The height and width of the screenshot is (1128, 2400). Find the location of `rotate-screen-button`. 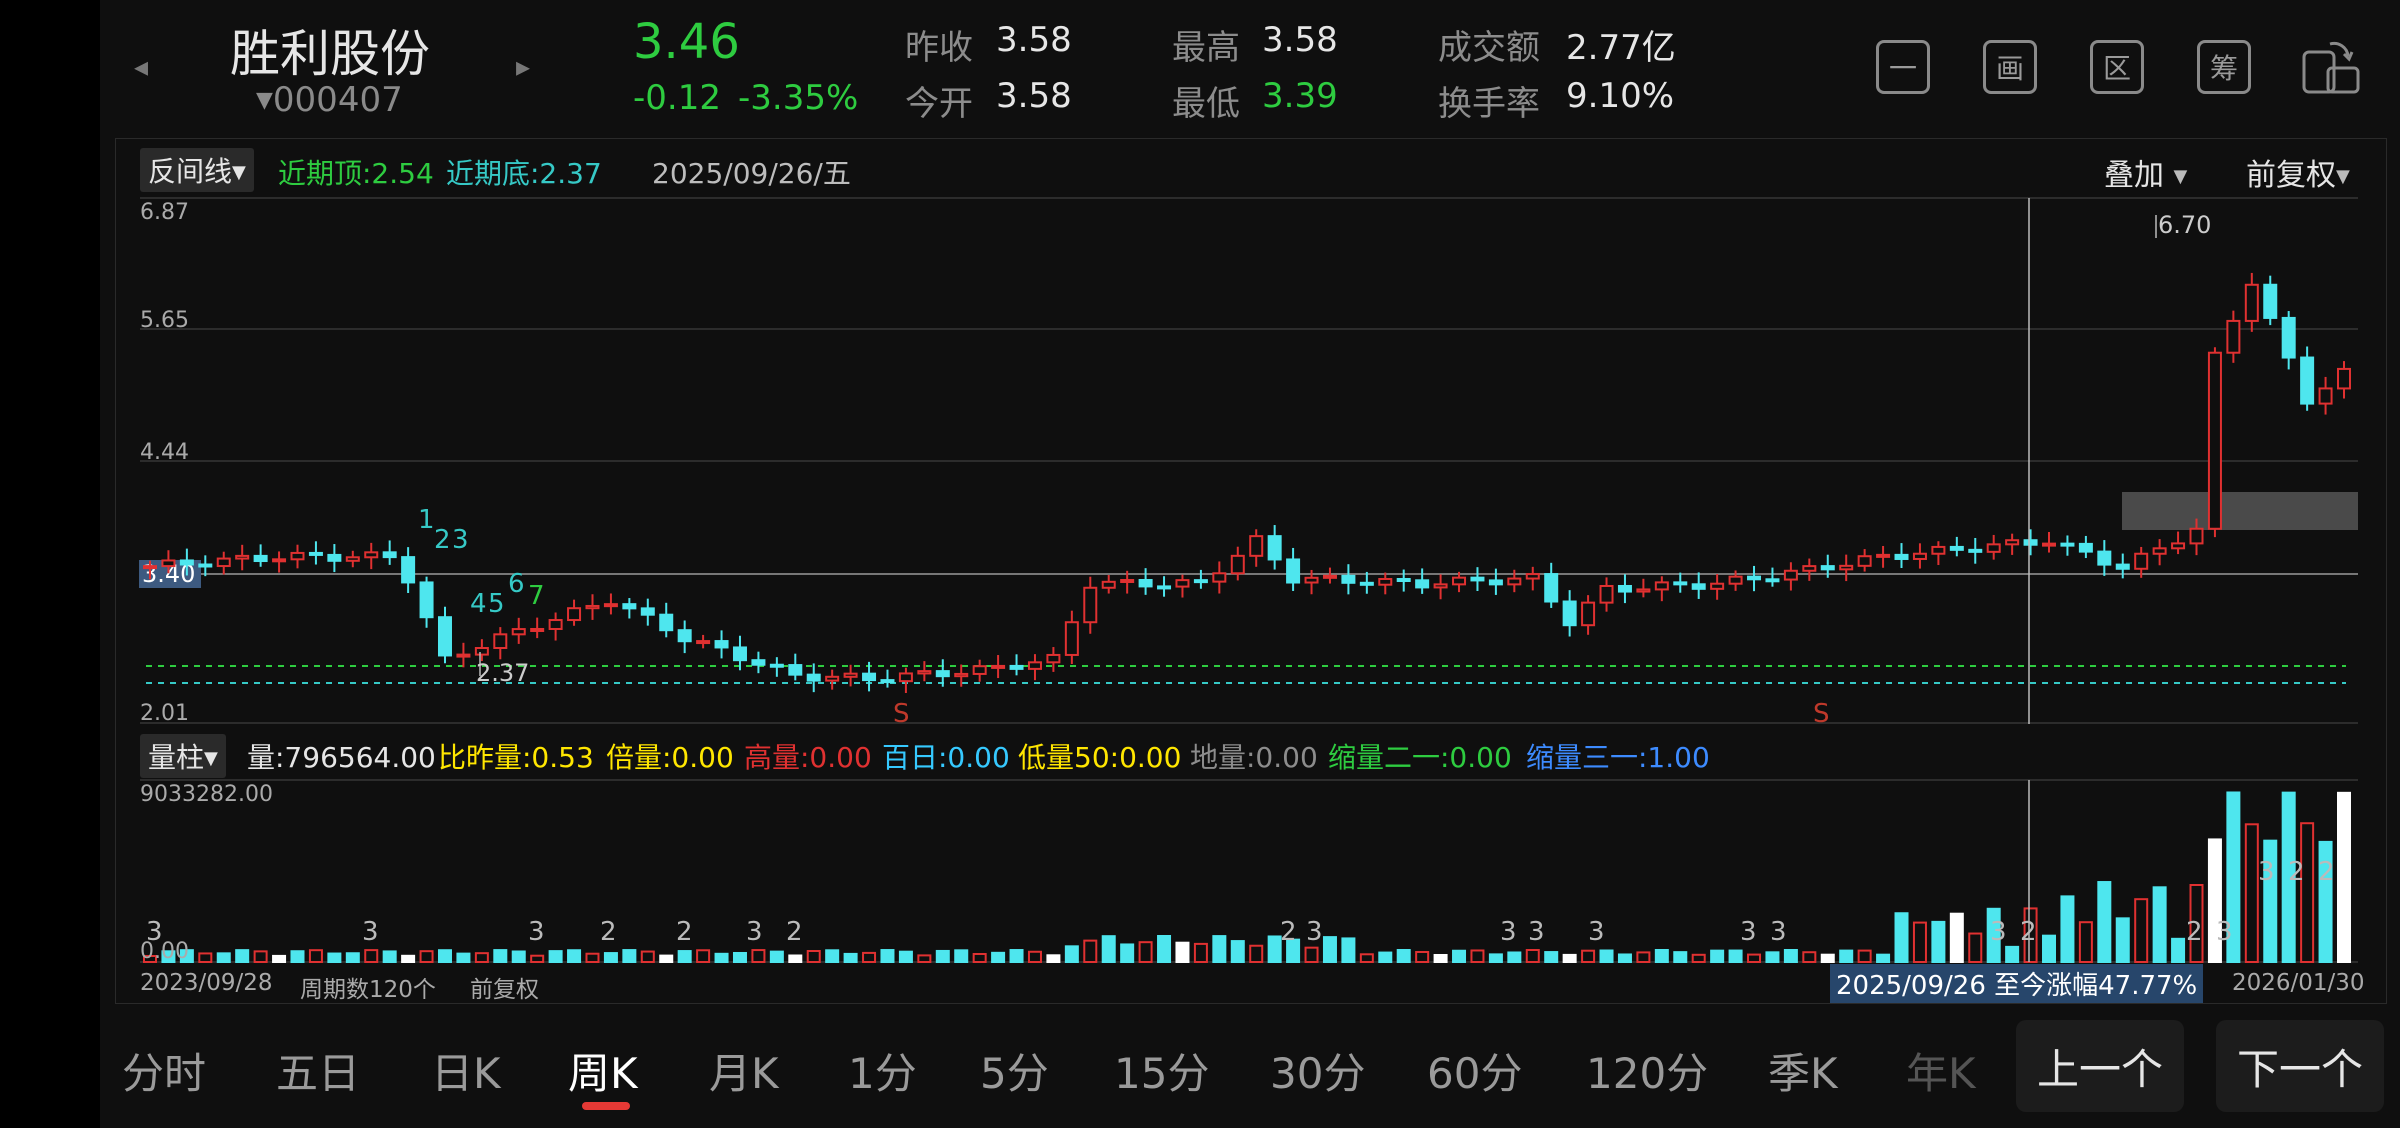

rotate-screen-button is located at coordinates (2331, 67).